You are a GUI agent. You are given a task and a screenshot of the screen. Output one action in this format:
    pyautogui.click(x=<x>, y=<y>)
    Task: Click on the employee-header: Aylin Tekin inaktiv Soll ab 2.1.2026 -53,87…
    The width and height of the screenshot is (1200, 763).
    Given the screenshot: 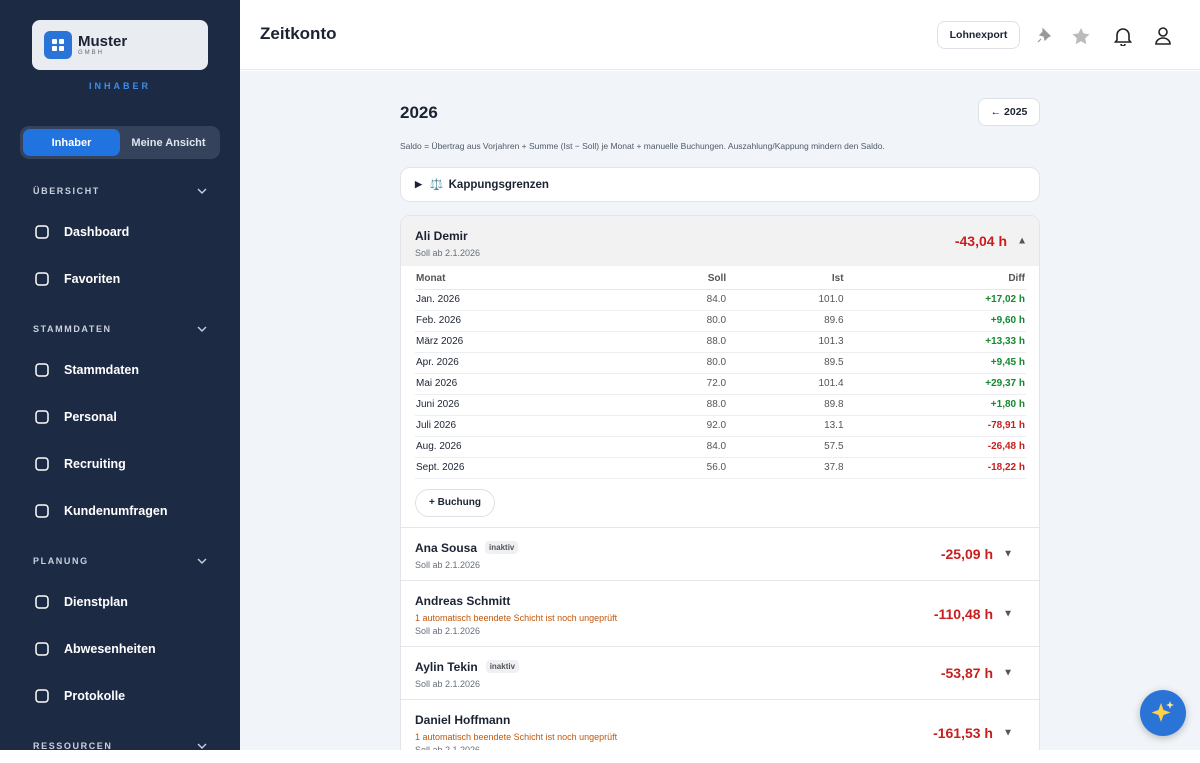 What is the action you would take?
    pyautogui.click(x=720, y=673)
    